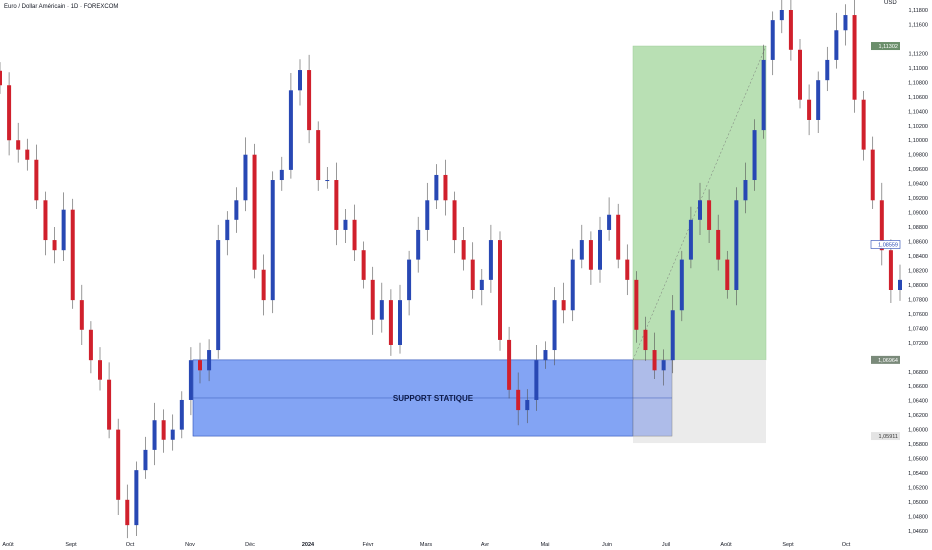  What do you see at coordinates (846, 545) in the screenshot?
I see `x-tick-label: Oct` at bounding box center [846, 545].